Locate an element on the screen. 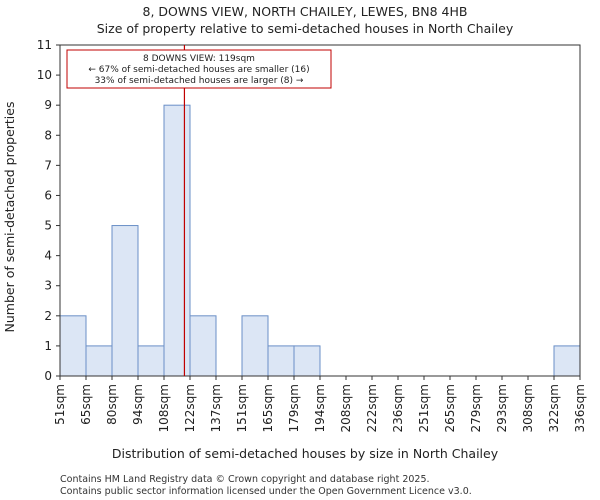 This screenshot has width=600, height=500. x-tick-label: 65sqm is located at coordinates (86, 404).